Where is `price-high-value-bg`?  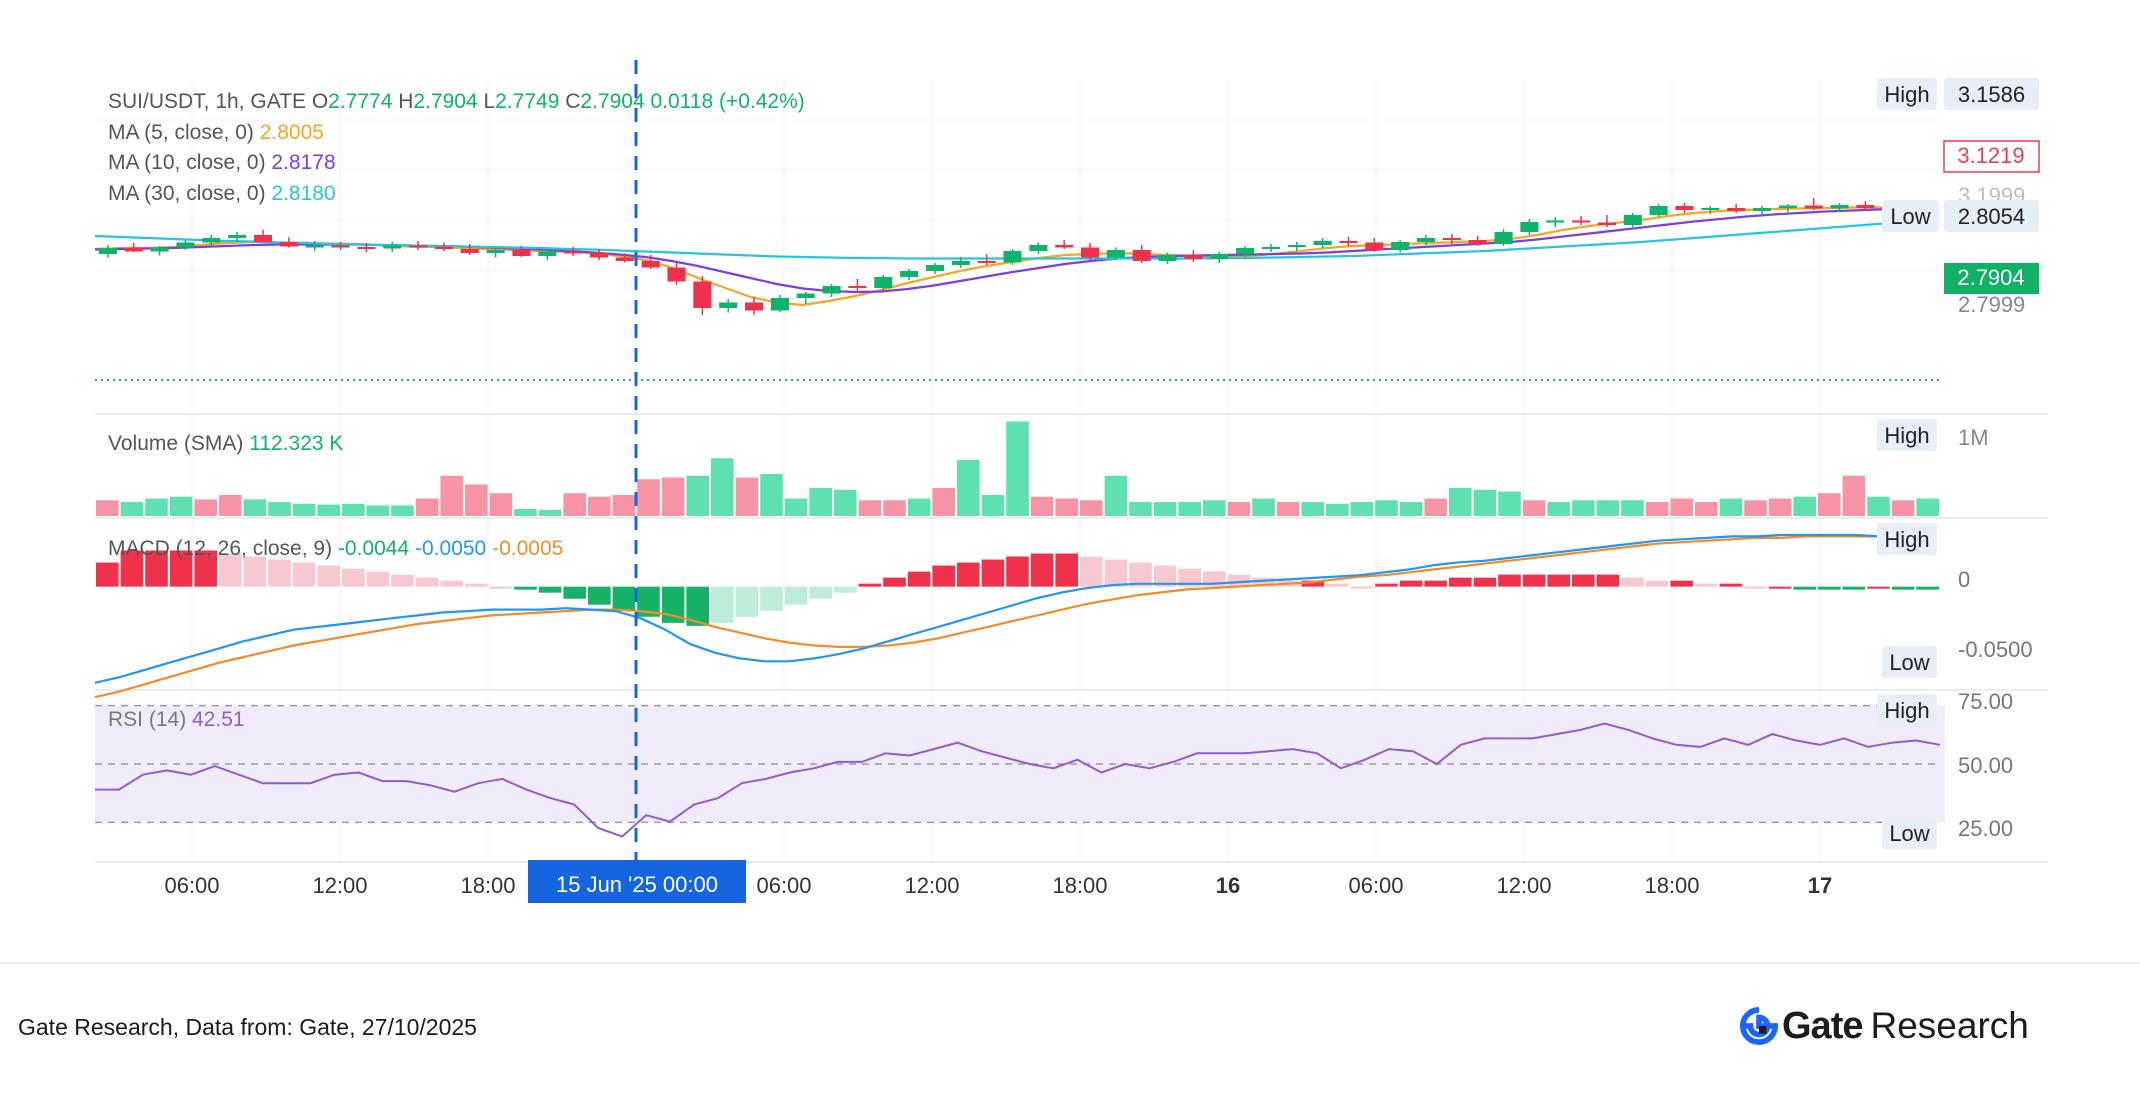
price-high-value-bg is located at coordinates (1991, 94).